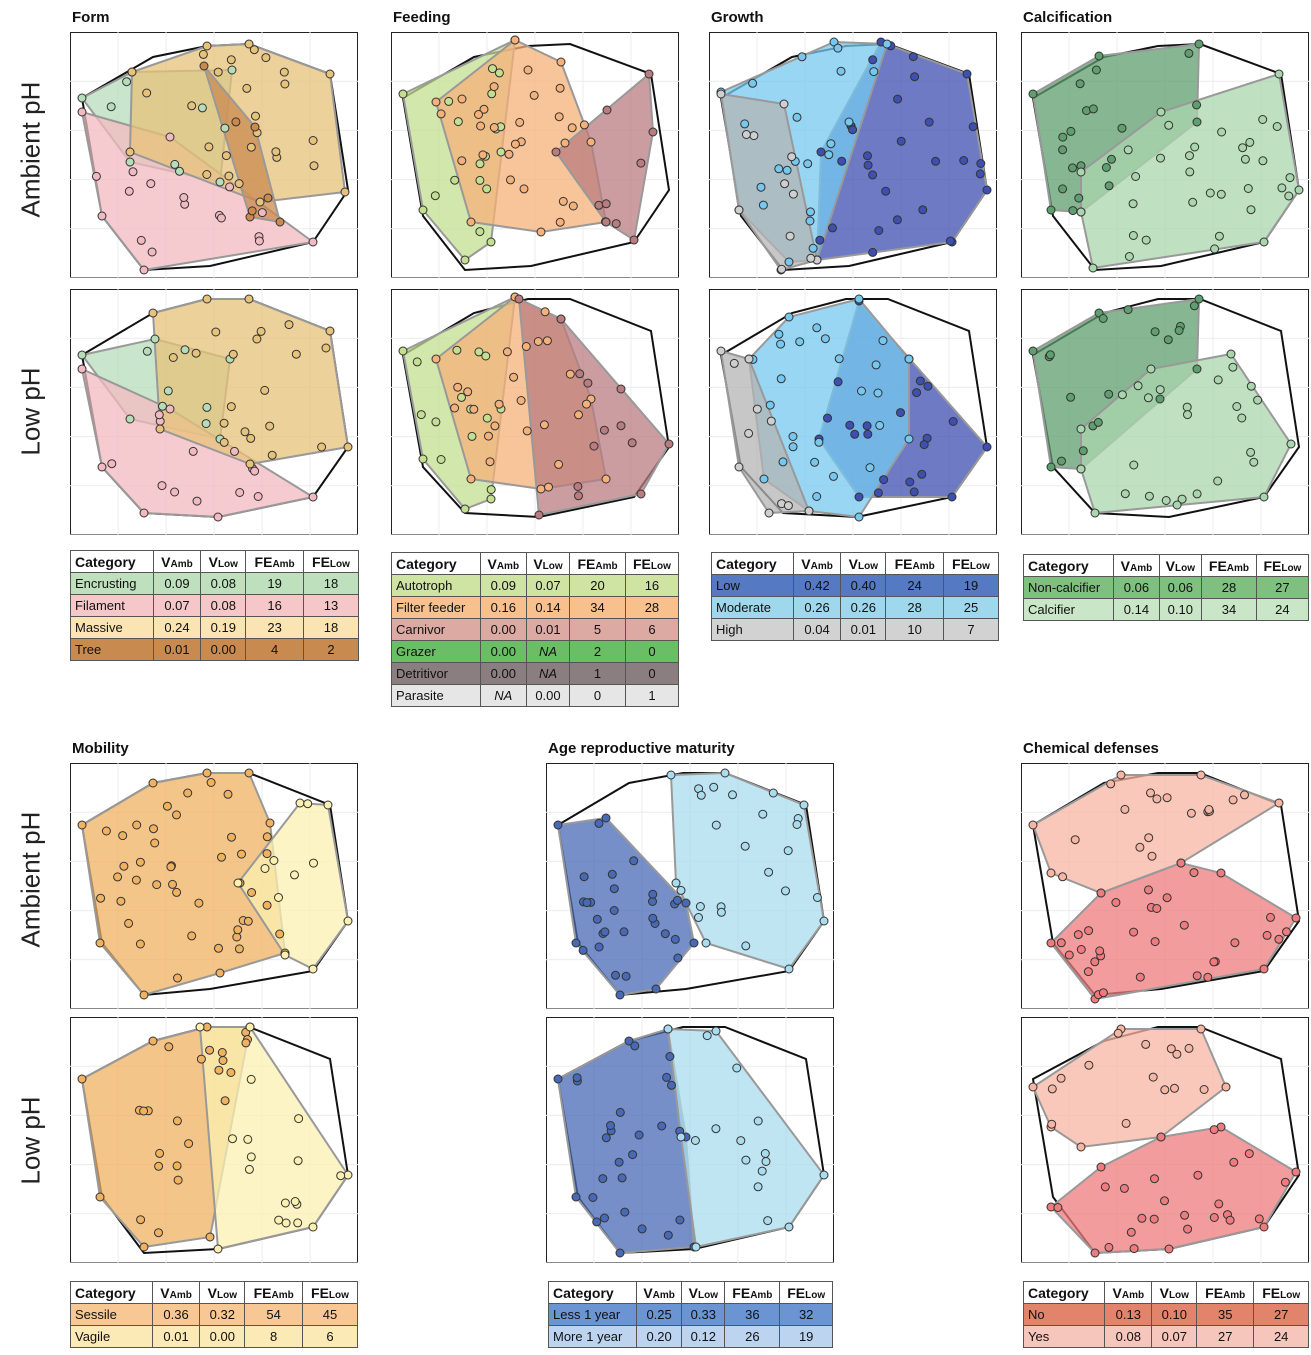 The height and width of the screenshot is (1355, 1311). What do you see at coordinates (971, 629) in the screenshot?
I see `cell-fe-low: 7` at bounding box center [971, 629].